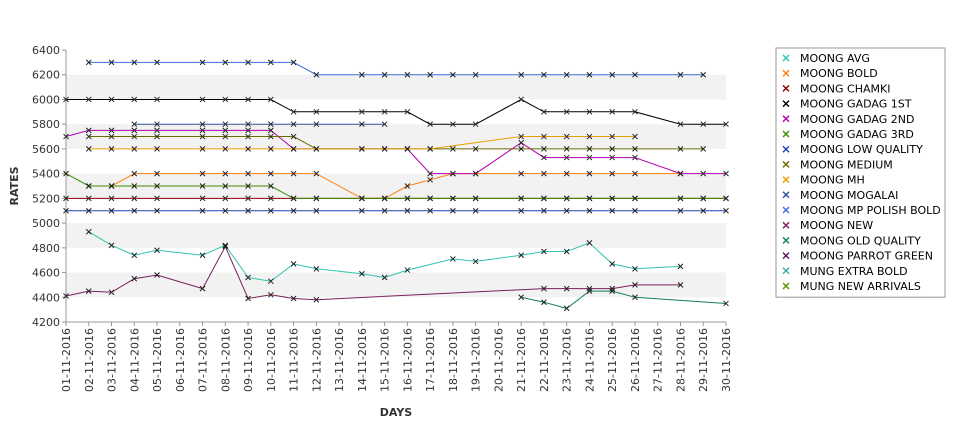 This screenshot has height=429, width=975. I want to click on legend-label: MOONG MP POLISH BOLD, so click(870, 210).